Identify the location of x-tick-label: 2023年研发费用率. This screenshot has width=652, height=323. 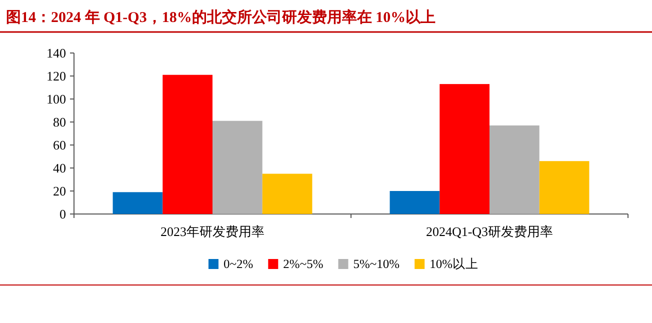
(212, 231).